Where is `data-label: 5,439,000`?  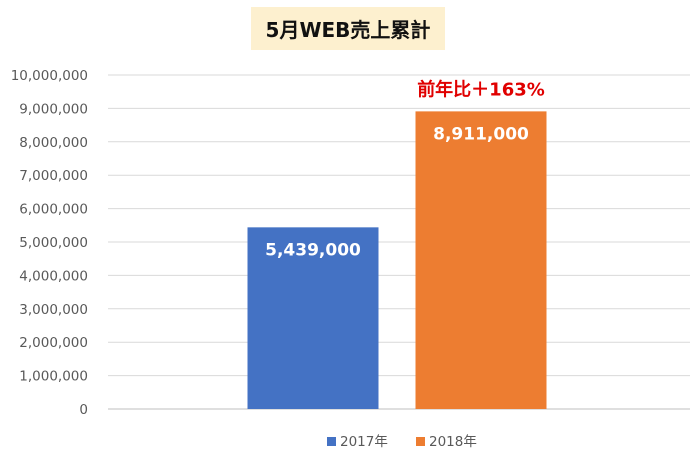
data-label: 5,439,000 is located at coordinates (313, 250).